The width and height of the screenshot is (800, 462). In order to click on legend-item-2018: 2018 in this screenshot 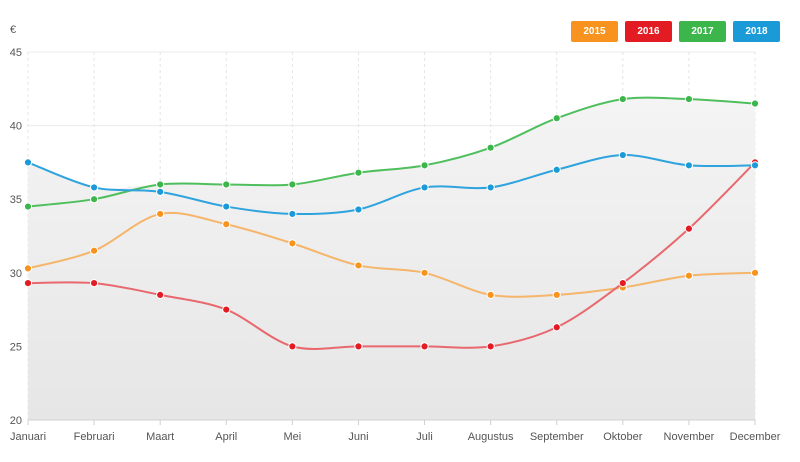, I will do `click(756, 31)`.